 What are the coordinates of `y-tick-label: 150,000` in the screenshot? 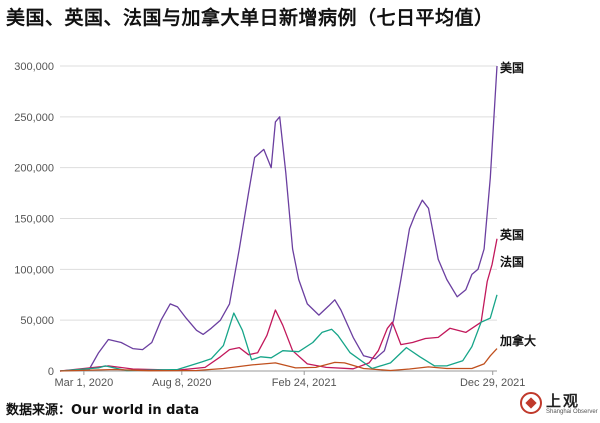 It's located at (34, 220).